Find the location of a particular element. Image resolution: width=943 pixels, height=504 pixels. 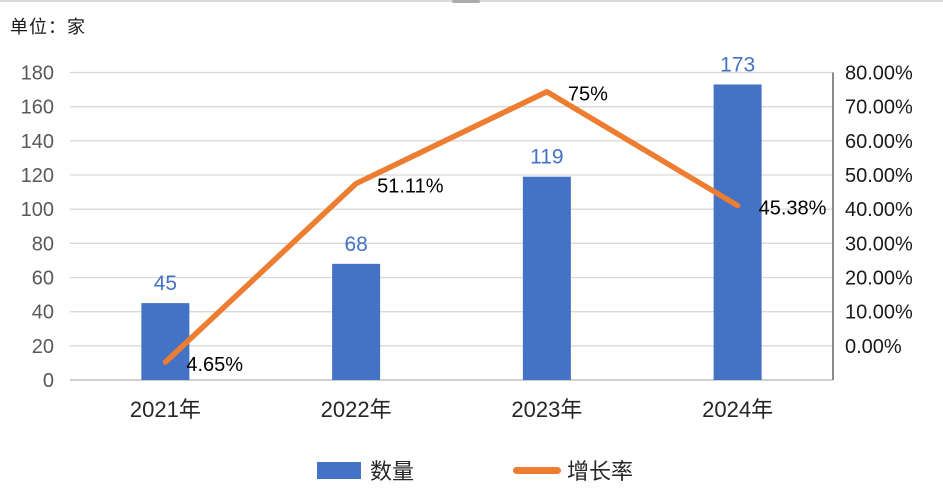

right-axis-tick: 40.00% is located at coordinates (879, 210).